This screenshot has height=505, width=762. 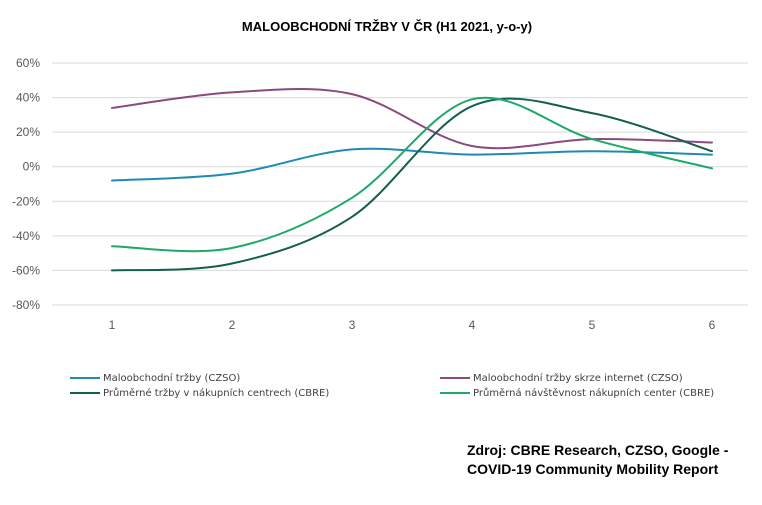 I want to click on x-tick-label: 6, so click(x=712, y=325).